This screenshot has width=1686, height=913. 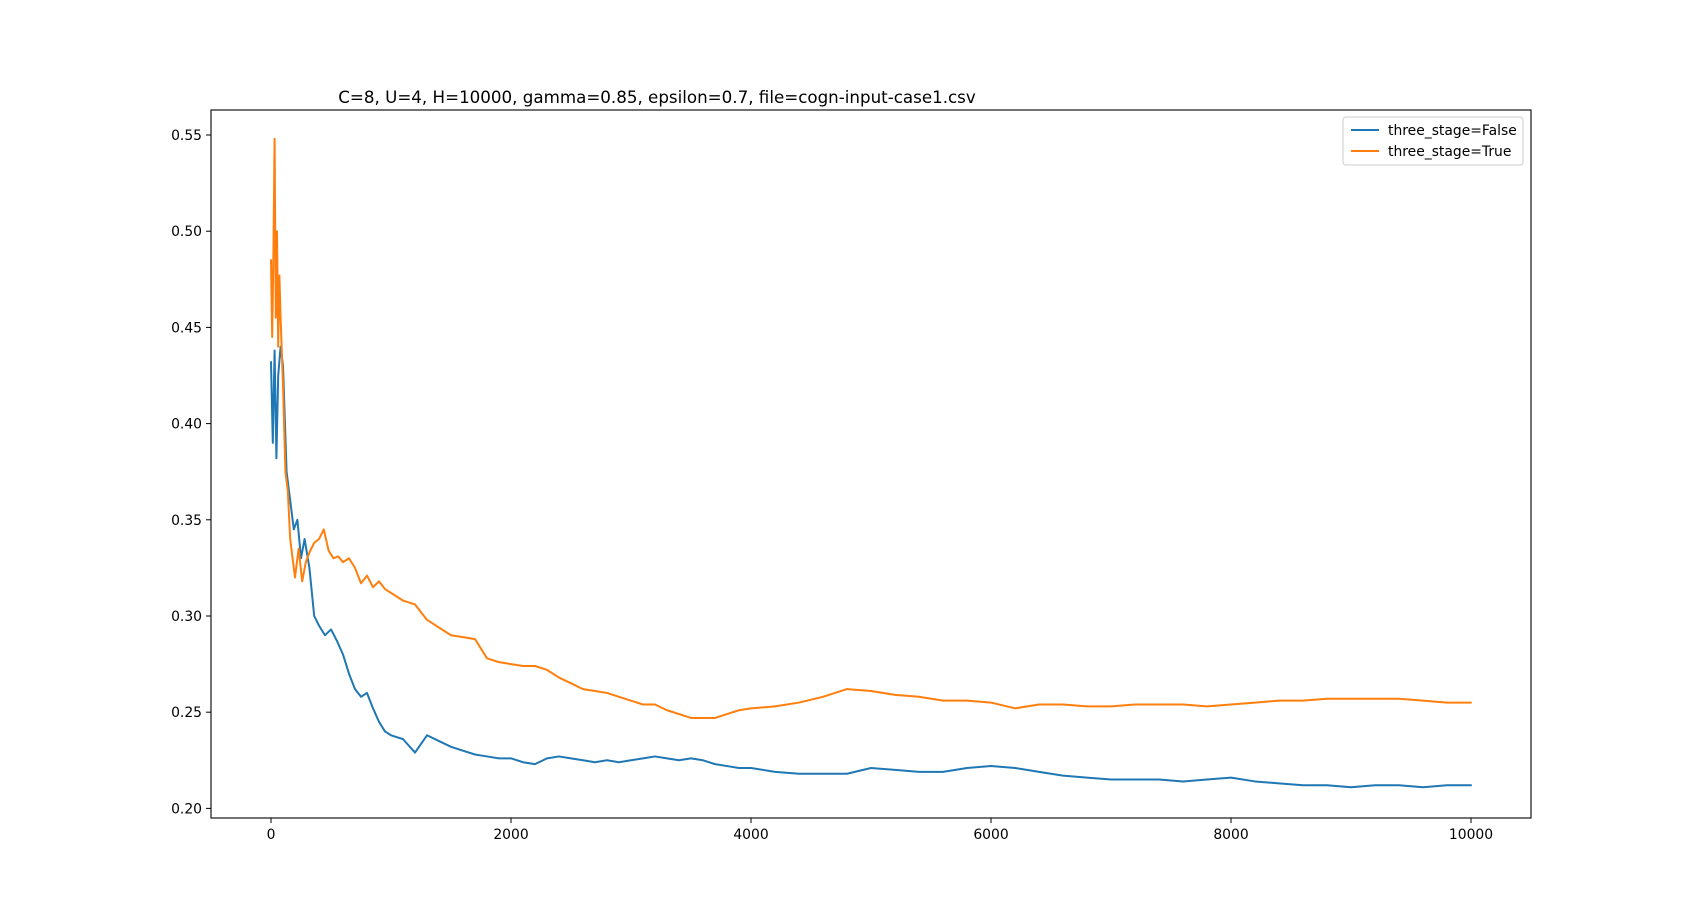 What do you see at coordinates (186, 136) in the screenshot?
I see `y-tick-label: 0.55` at bounding box center [186, 136].